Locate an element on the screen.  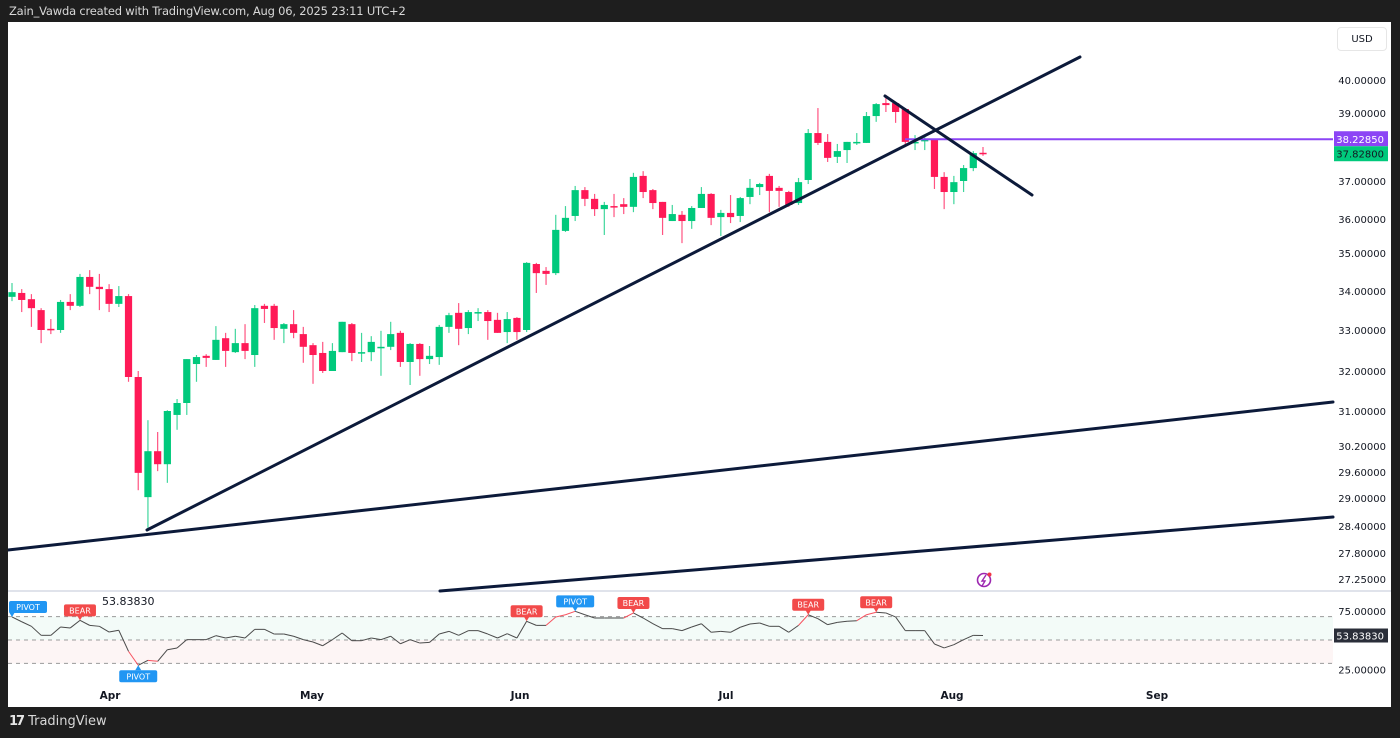
rsi-tick-label: 75.00000 is located at coordinates (1362, 612).